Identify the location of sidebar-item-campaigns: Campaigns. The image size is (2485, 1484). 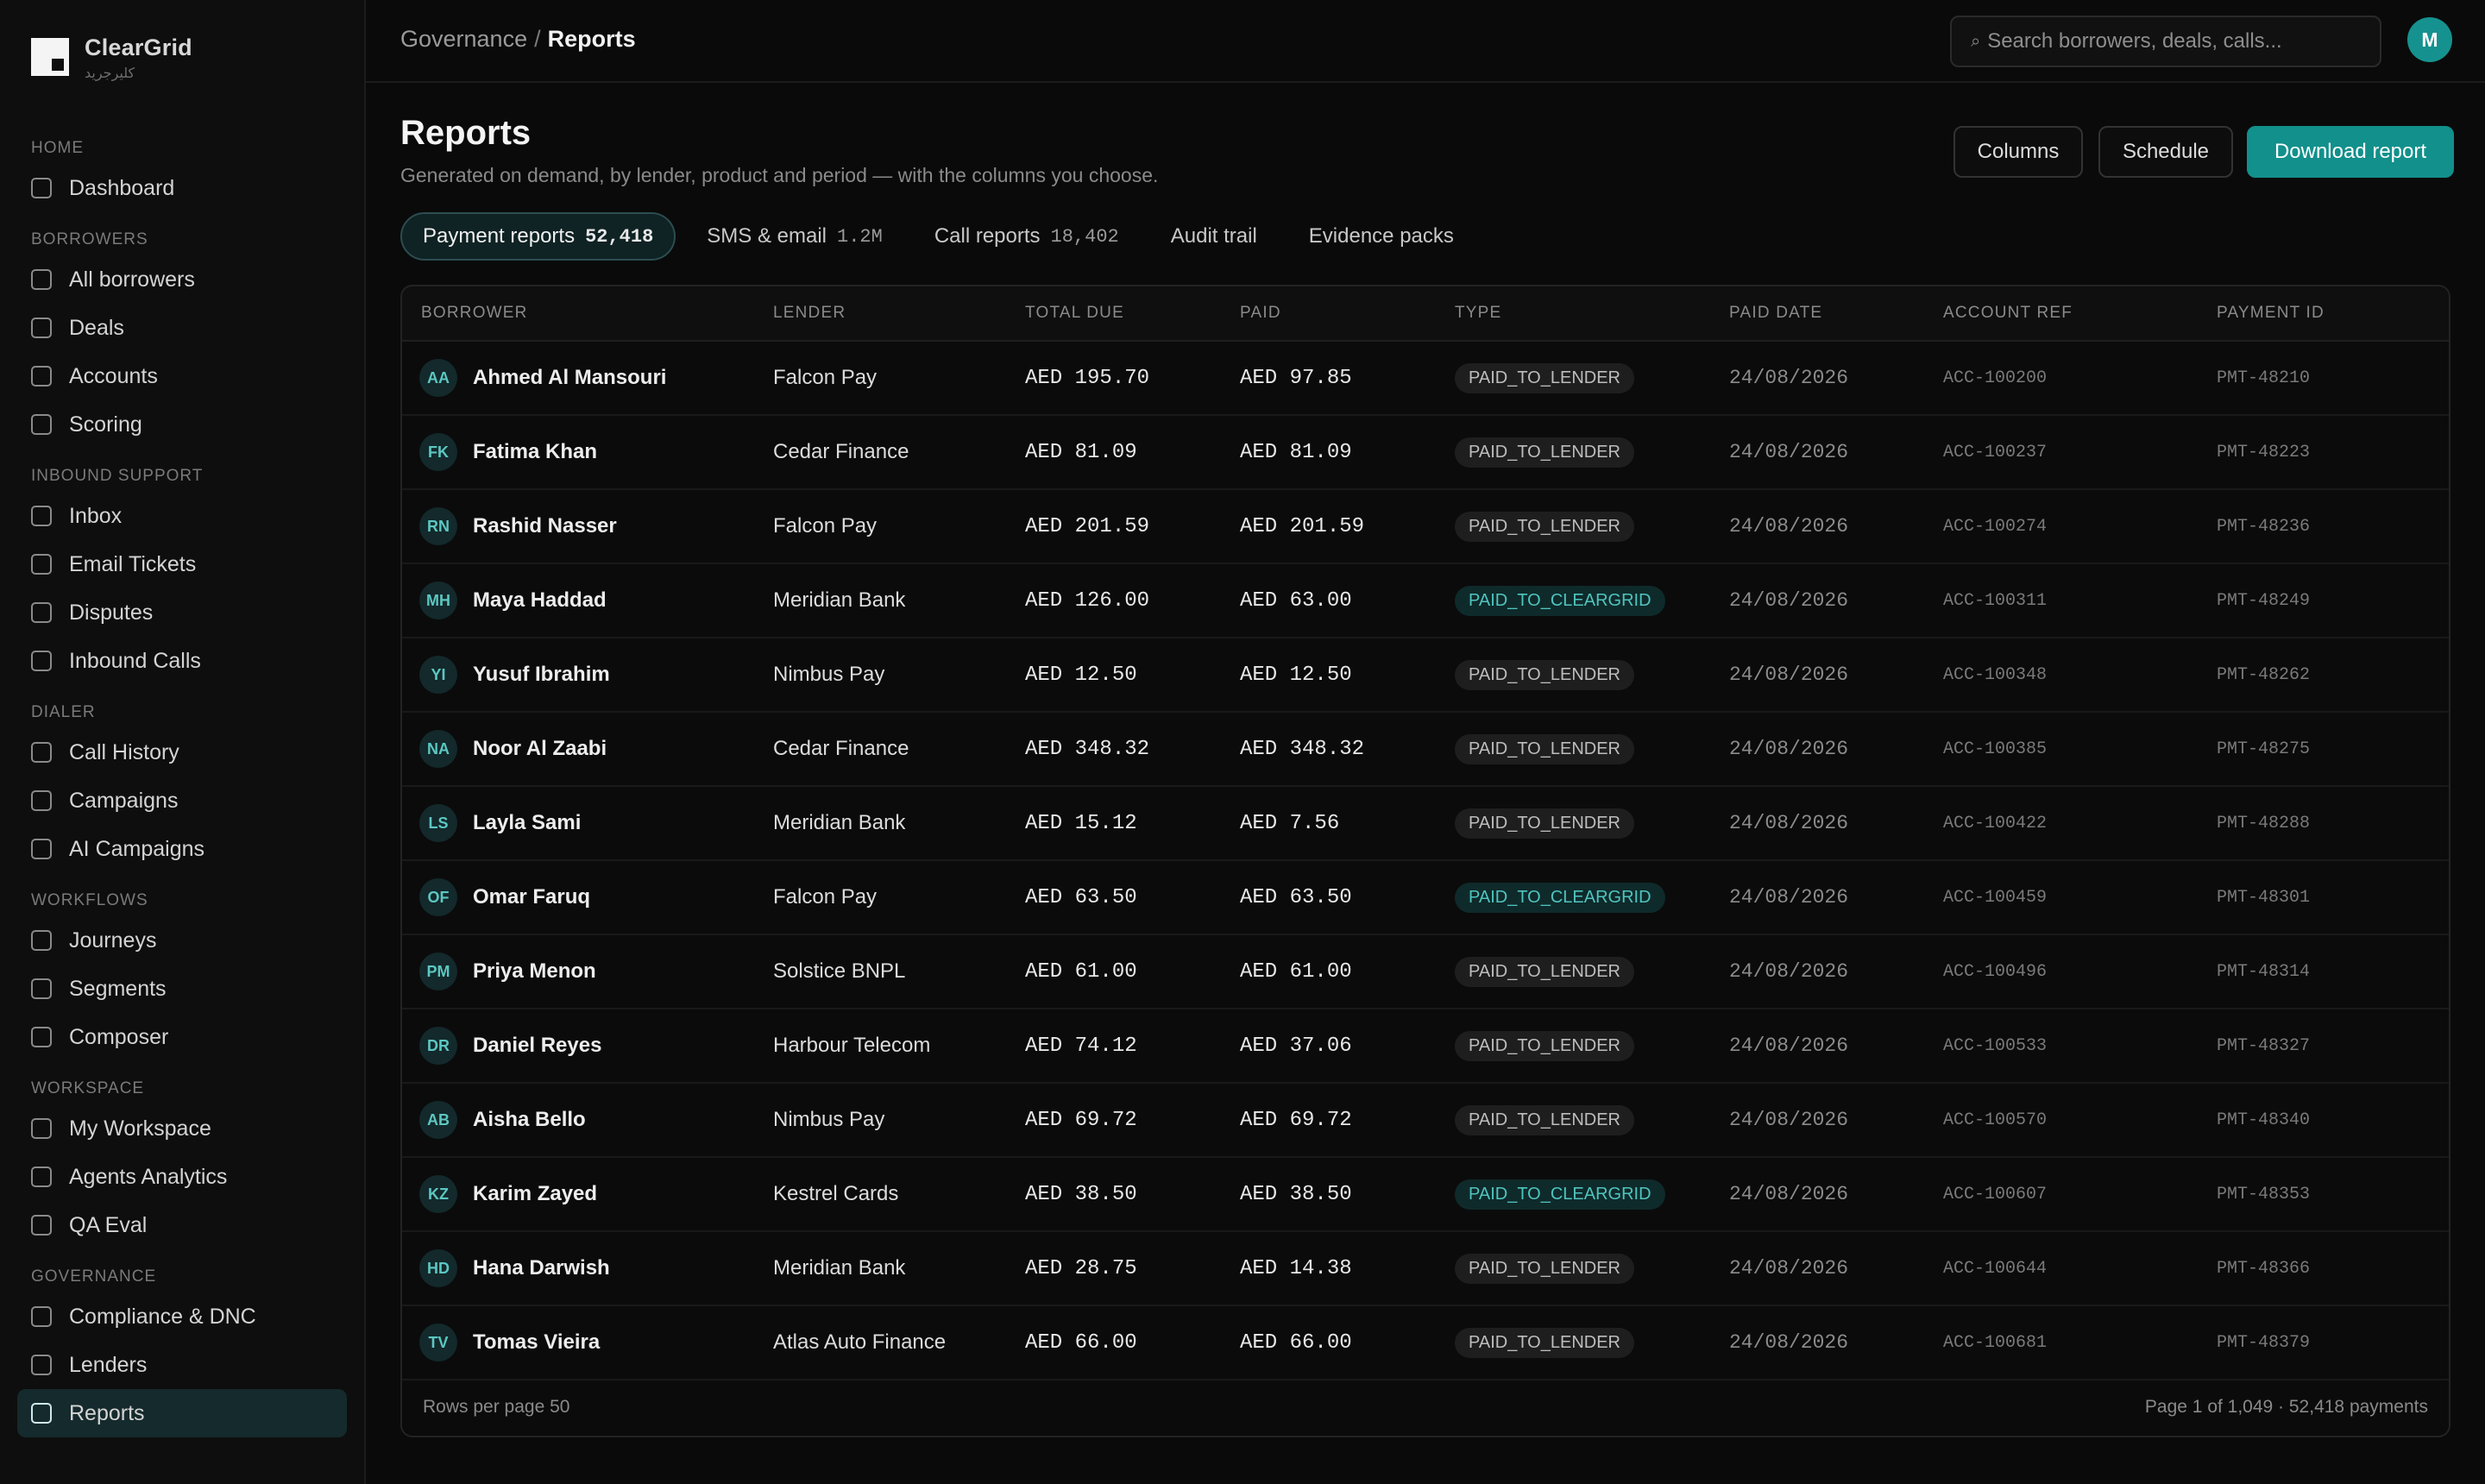
(182, 801).